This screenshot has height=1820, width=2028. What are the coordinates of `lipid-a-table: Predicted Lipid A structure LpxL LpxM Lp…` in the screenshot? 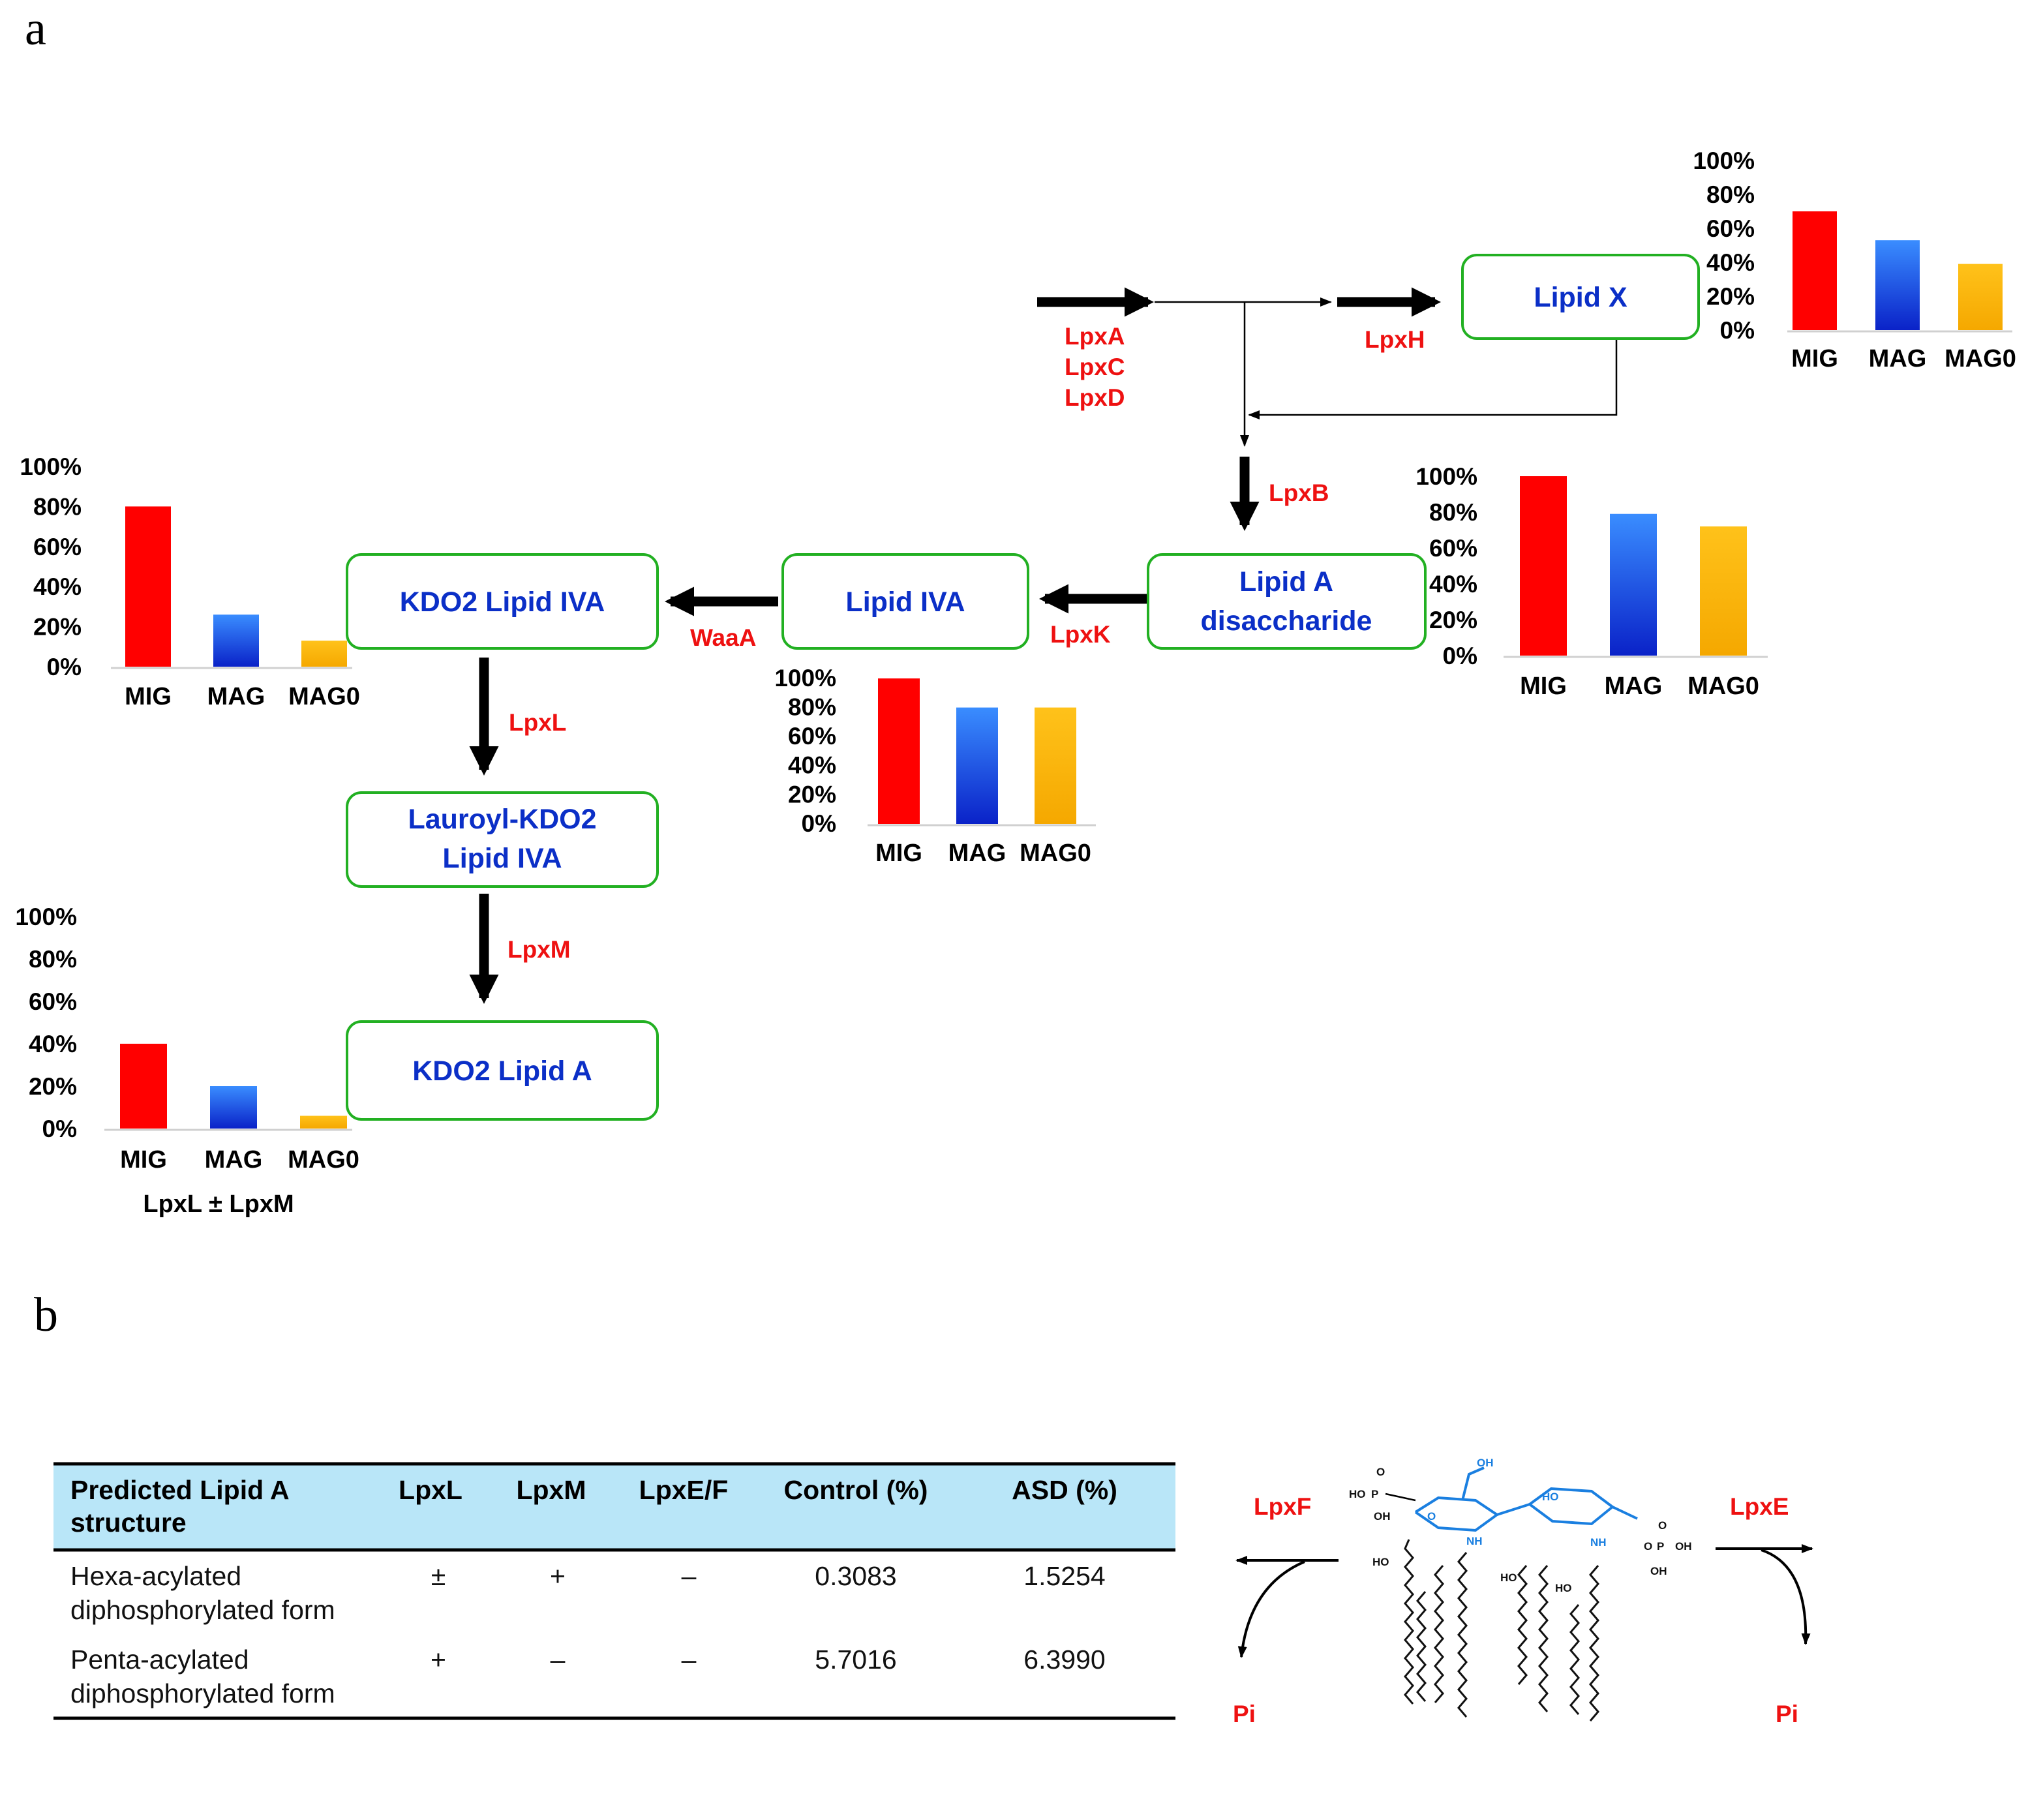 It's located at (614, 1591).